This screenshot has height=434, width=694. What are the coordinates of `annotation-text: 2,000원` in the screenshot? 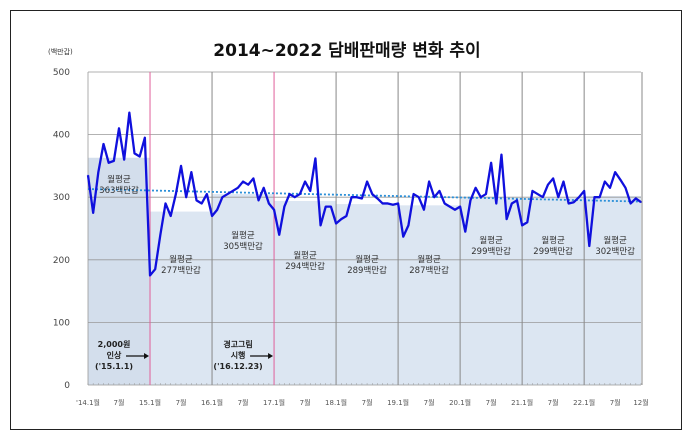 It's located at (114, 344).